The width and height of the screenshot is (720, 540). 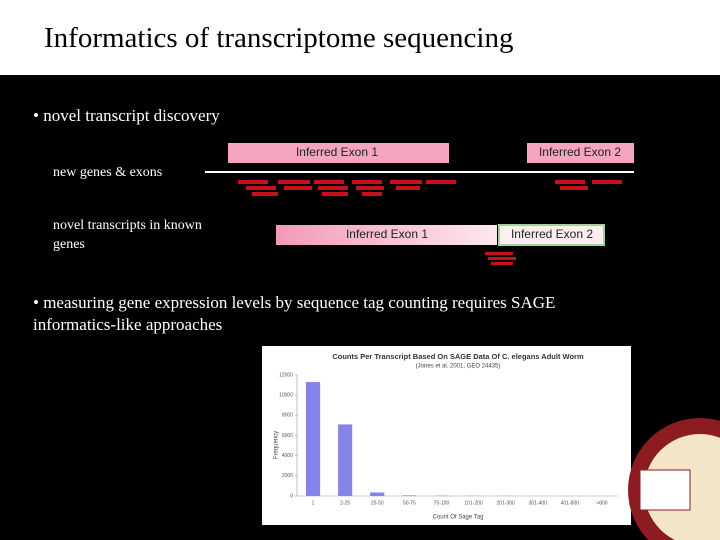 What do you see at coordinates (409, 503) in the screenshot?
I see `x-tick-label: 50-75` at bounding box center [409, 503].